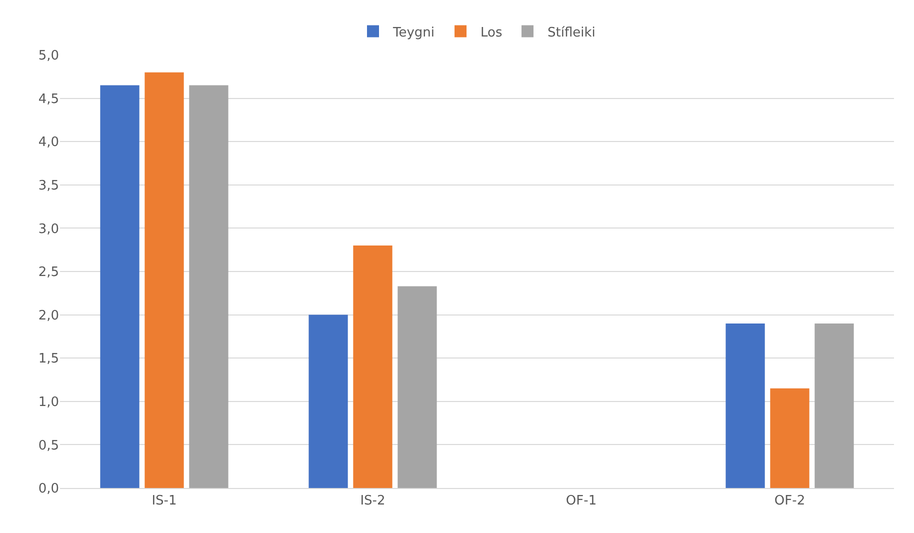 This screenshot has height=533, width=914. What do you see at coordinates (164, 501) in the screenshot?
I see `x-tick-label: IS-1` at bounding box center [164, 501].